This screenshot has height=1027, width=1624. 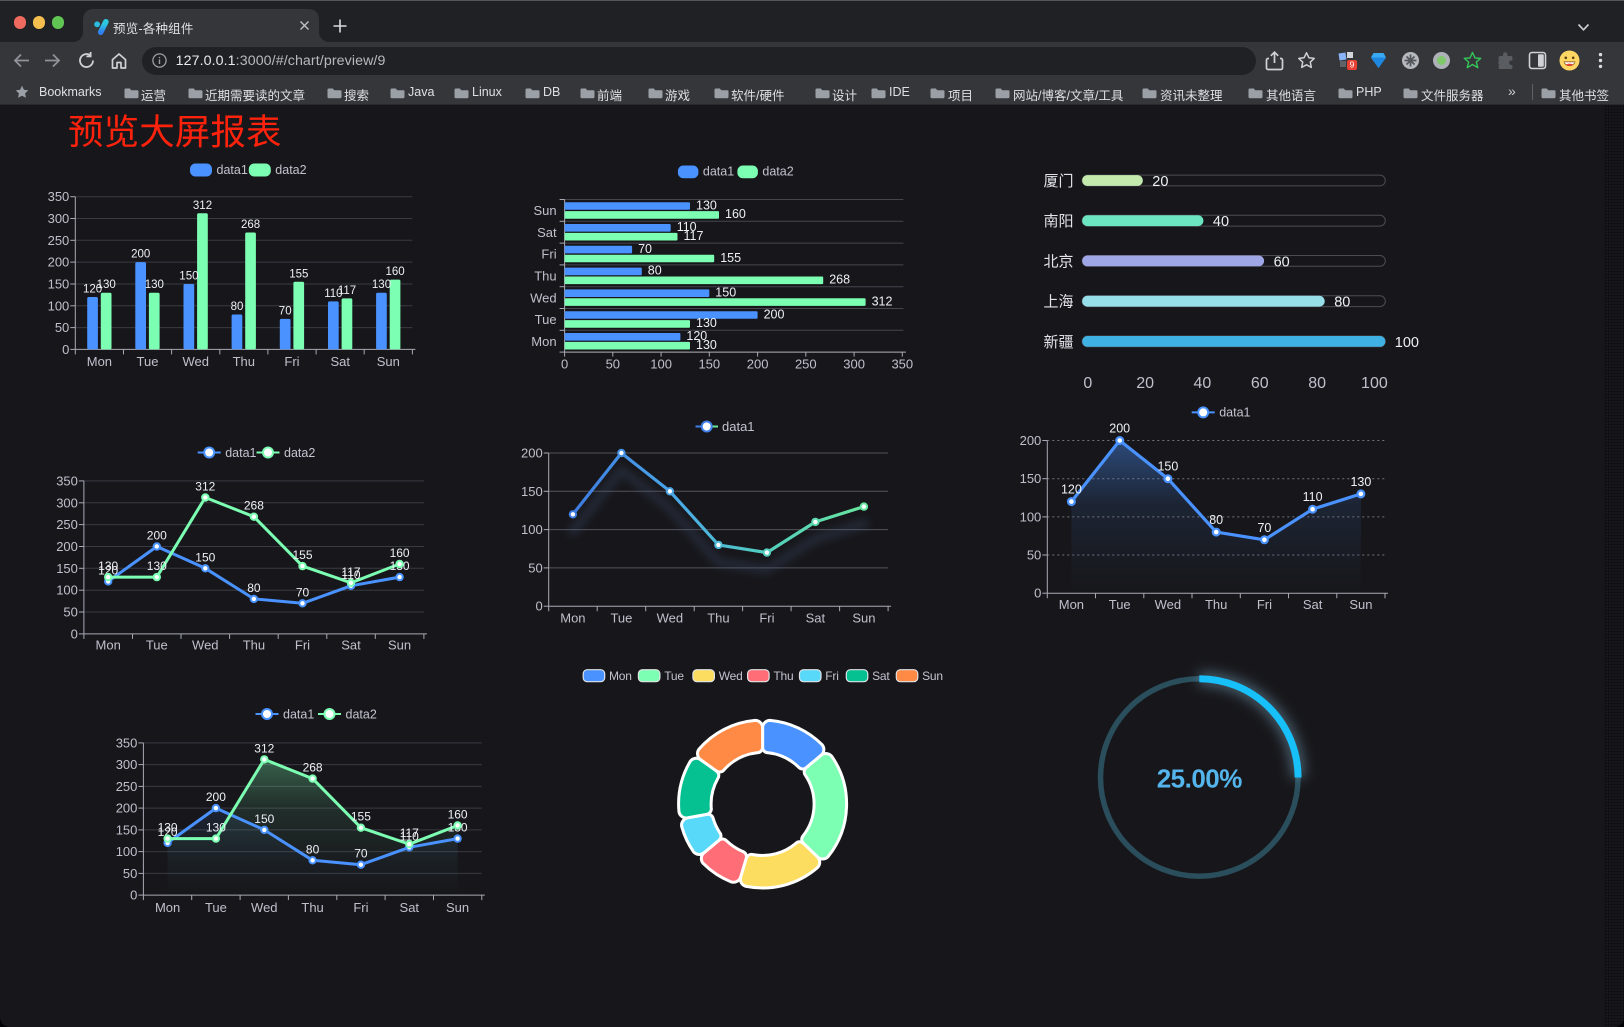 What do you see at coordinates (1200, 779) in the screenshot?
I see `svg-text: 25.00%` at bounding box center [1200, 779].